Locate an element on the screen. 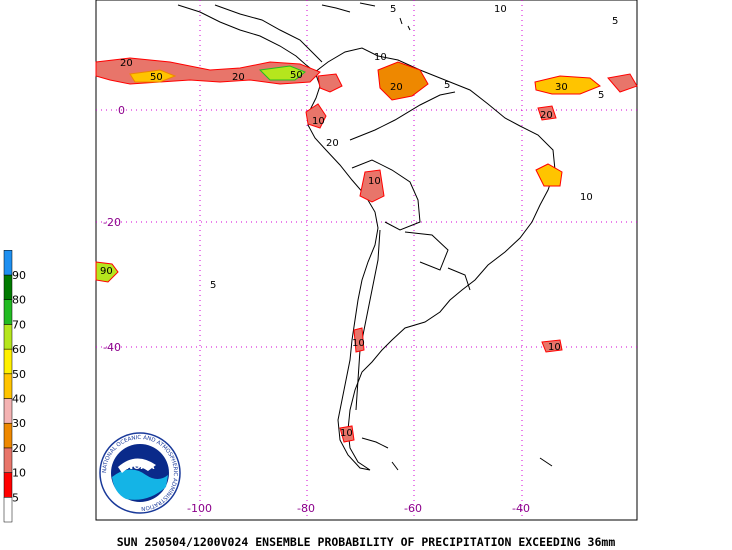 The image size is (732, 550). noaa-logo-wave is located at coordinates (140, 484).